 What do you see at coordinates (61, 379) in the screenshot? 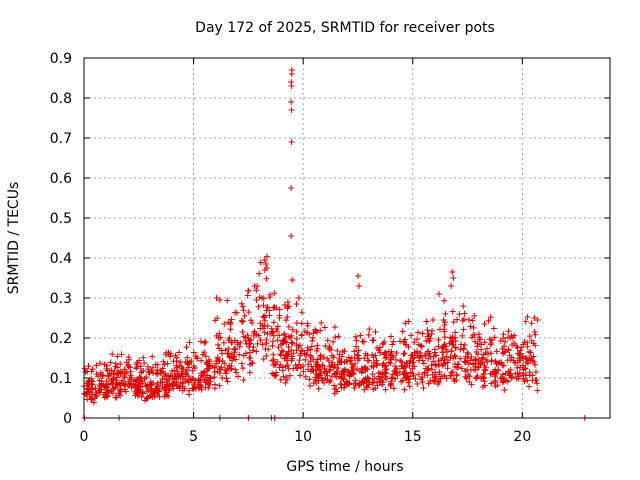
I see `y-tick-label: 0.1` at bounding box center [61, 379].